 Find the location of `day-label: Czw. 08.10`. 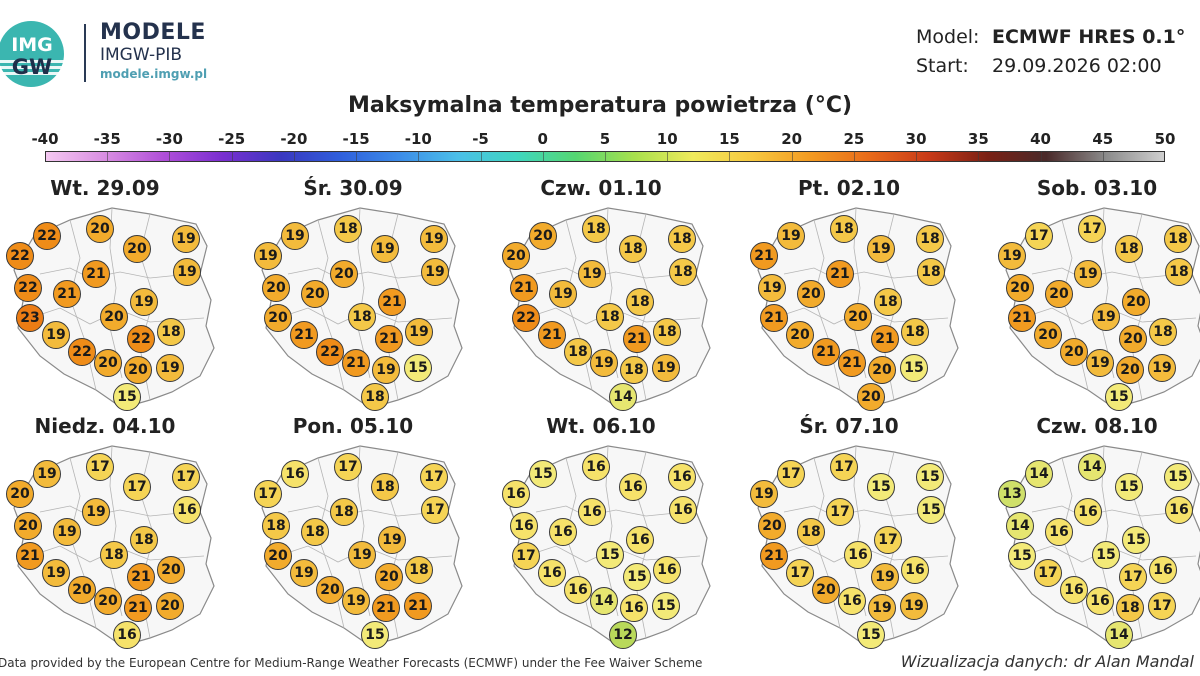

day-label: Czw. 08.10 is located at coordinates (1097, 426).